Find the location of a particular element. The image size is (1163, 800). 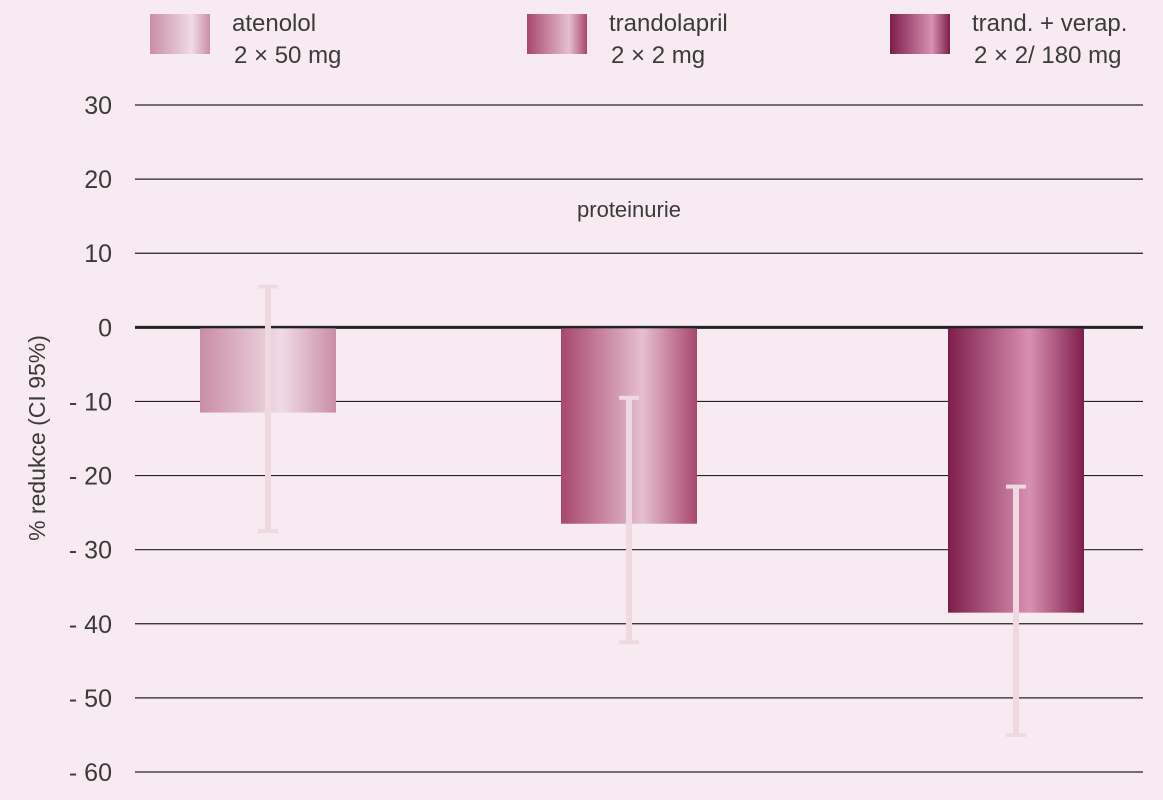

legend-series-name: atenolol is located at coordinates (274, 23).